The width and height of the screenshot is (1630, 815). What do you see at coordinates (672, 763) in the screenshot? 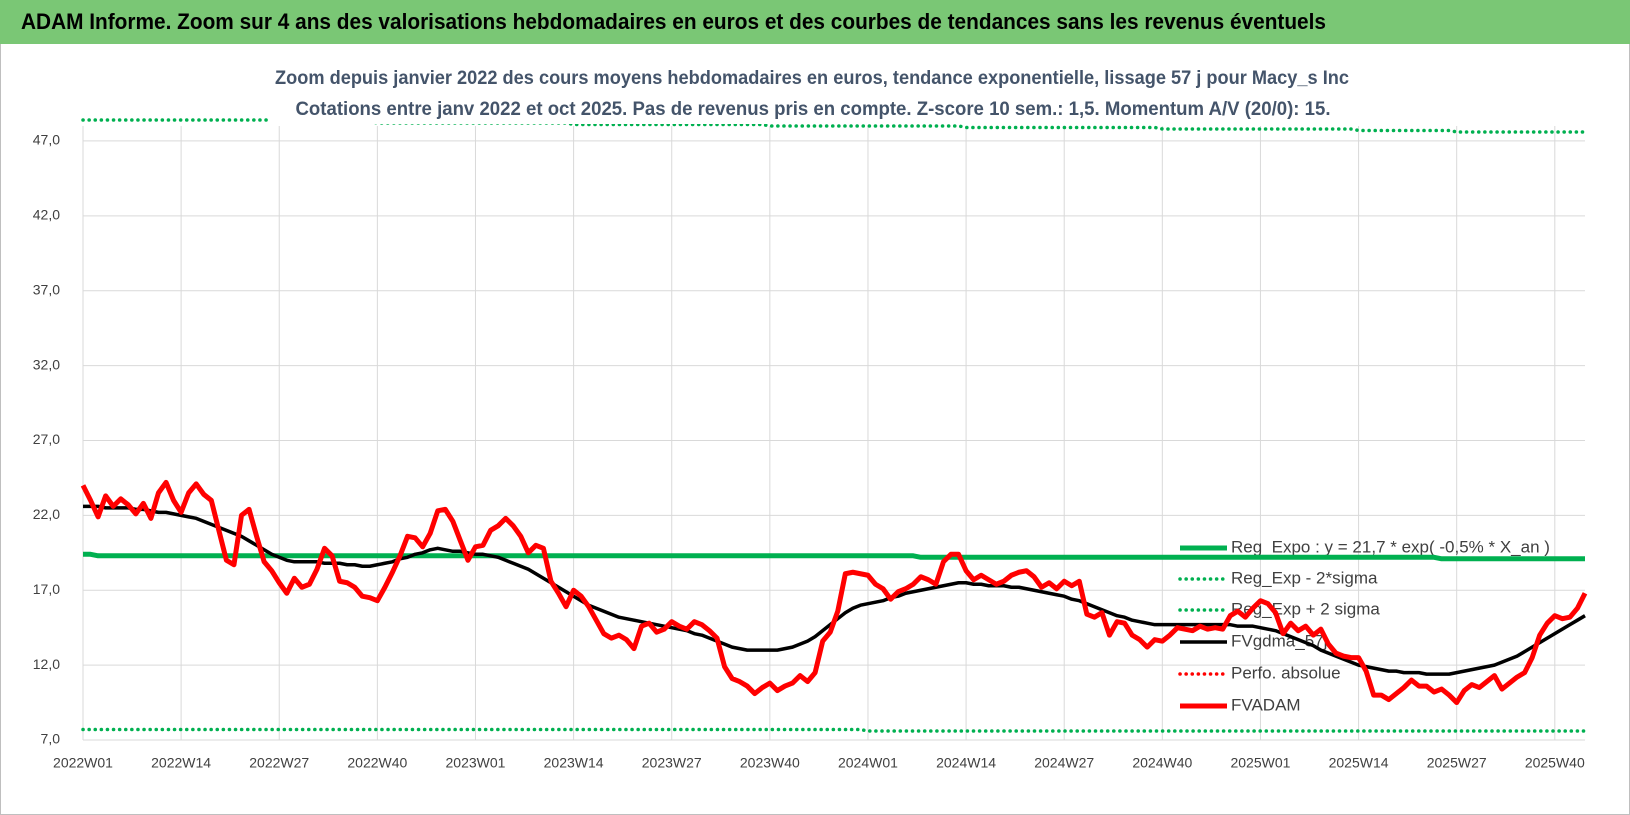
I see `x-tick-label: 2023W27` at bounding box center [672, 763].